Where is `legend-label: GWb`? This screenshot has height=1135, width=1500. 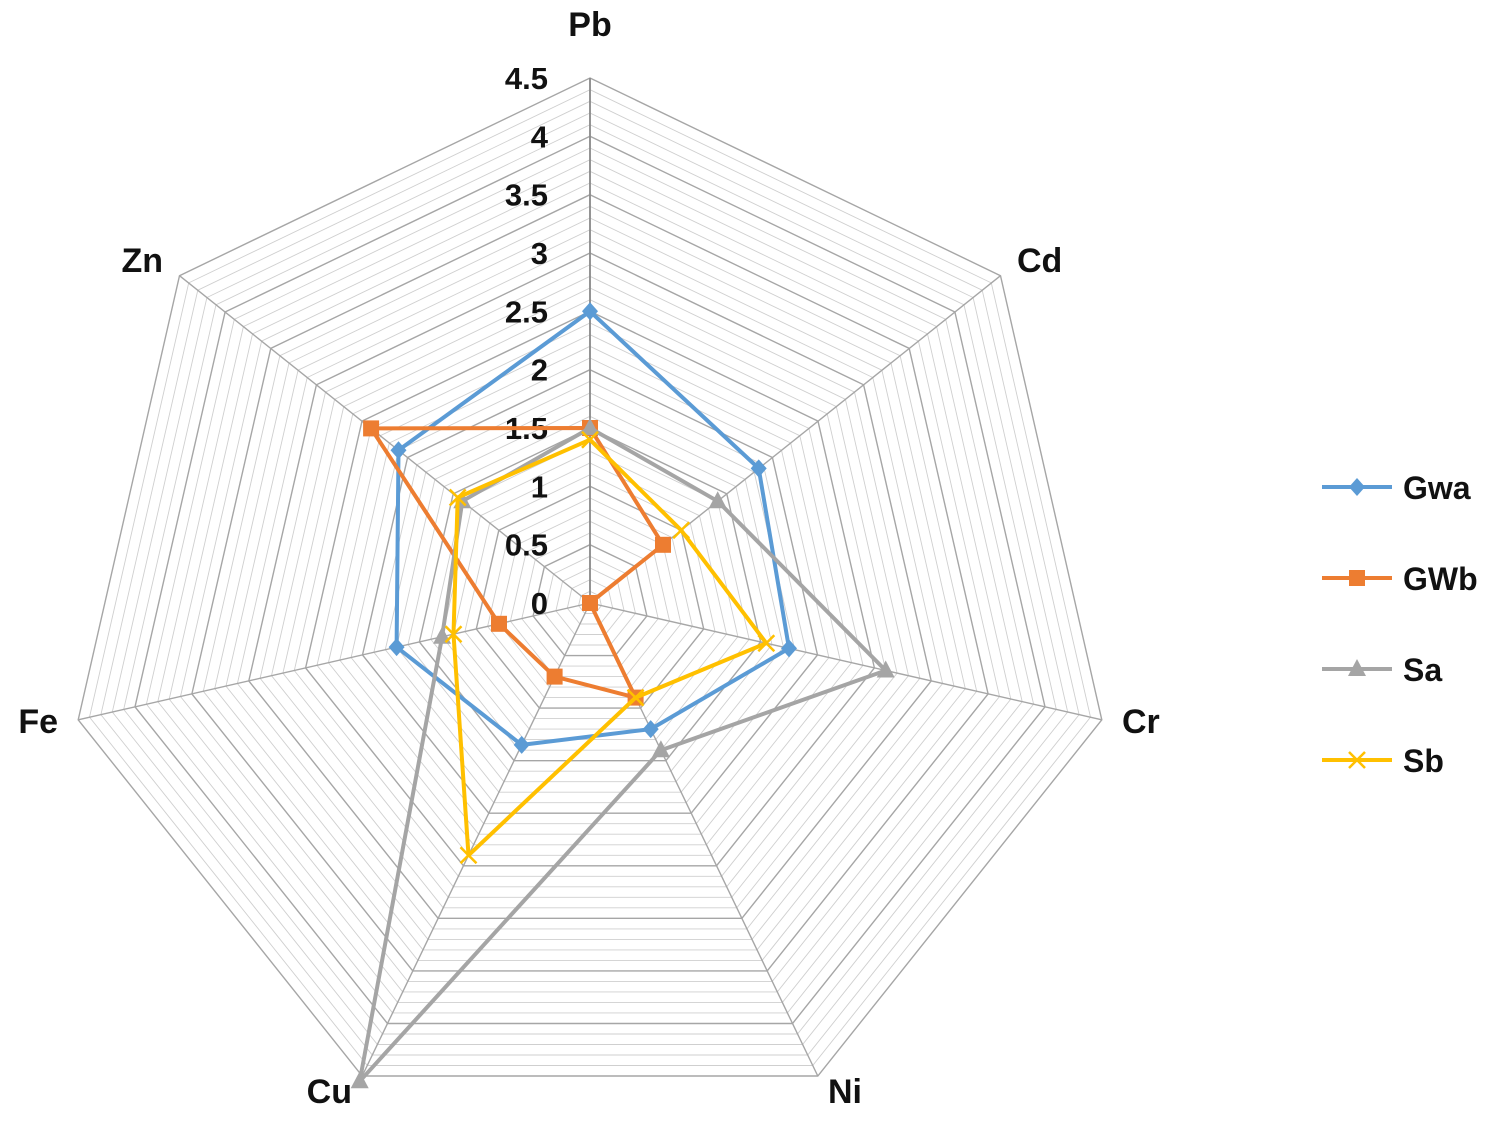 legend-label: GWb is located at coordinates (1440, 579).